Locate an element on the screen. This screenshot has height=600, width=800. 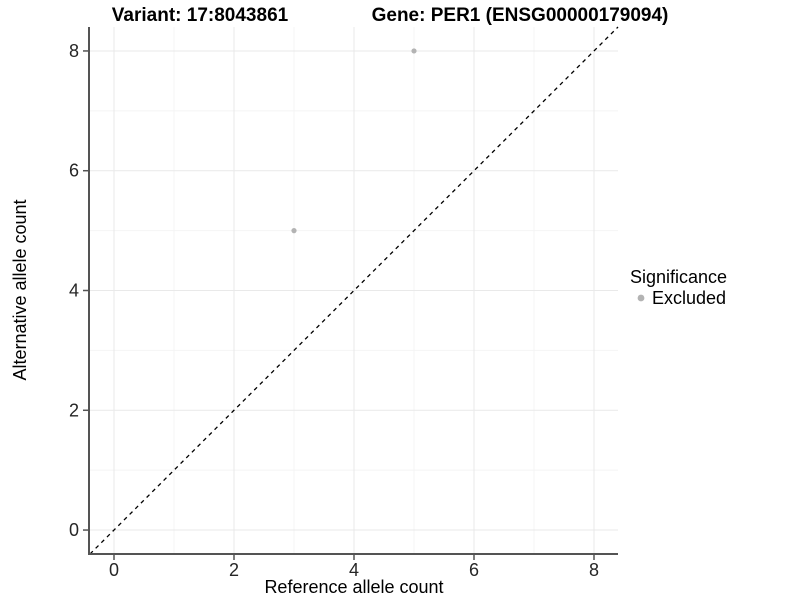
legend-label-excluded: Excluded is located at coordinates (689, 298).